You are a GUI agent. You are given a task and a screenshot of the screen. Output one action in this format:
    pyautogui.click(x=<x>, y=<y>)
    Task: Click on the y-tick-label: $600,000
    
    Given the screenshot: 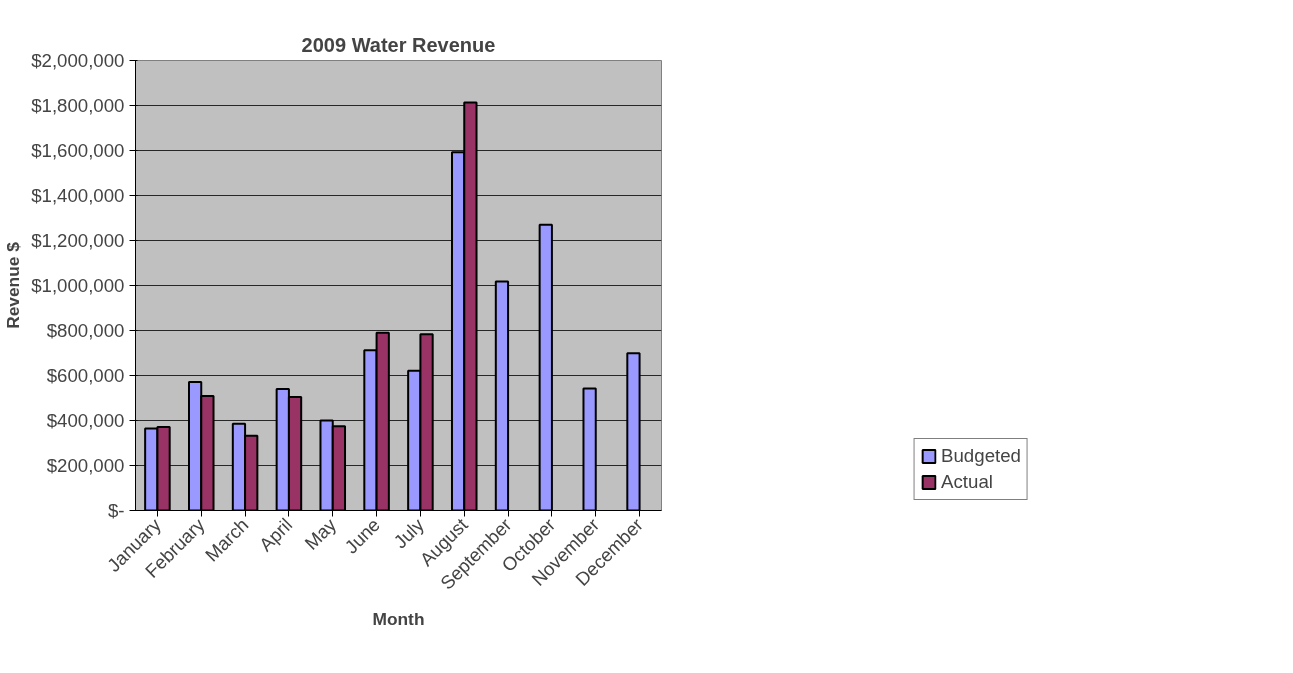 What is the action you would take?
    pyautogui.click(x=85, y=375)
    